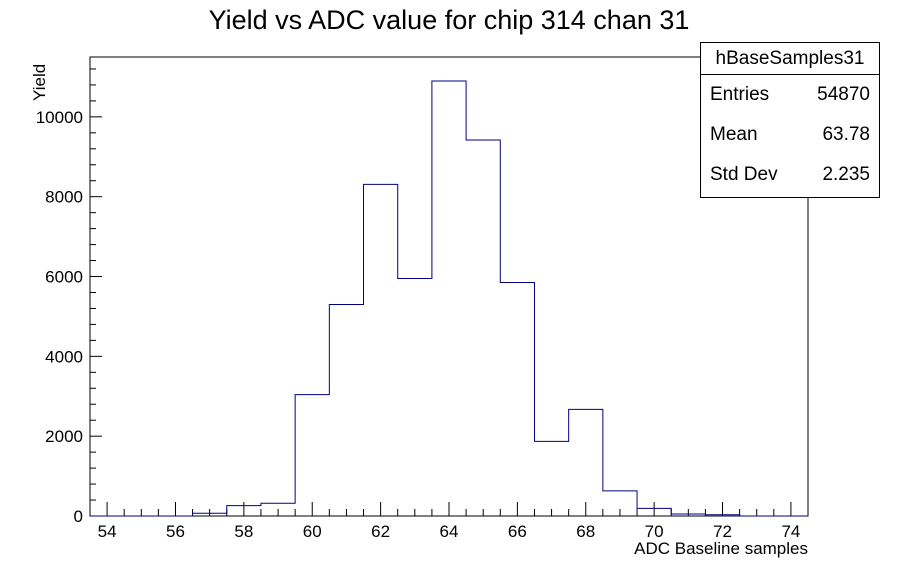 Image resolution: width=898 pixels, height=574 pixels. Describe the element at coordinates (107, 531) in the screenshot. I see `x-tick-label: 54` at that location.